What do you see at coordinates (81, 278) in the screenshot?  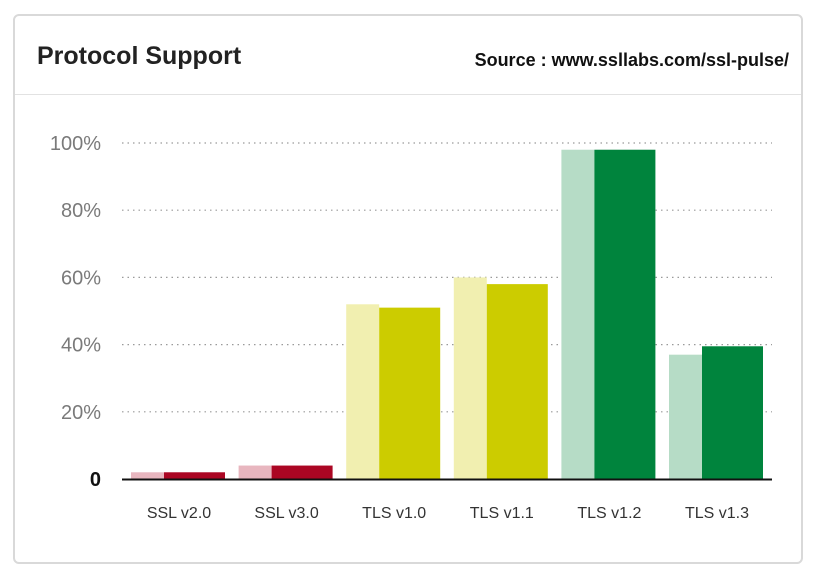 I see `y-tick-label: 60%` at bounding box center [81, 278].